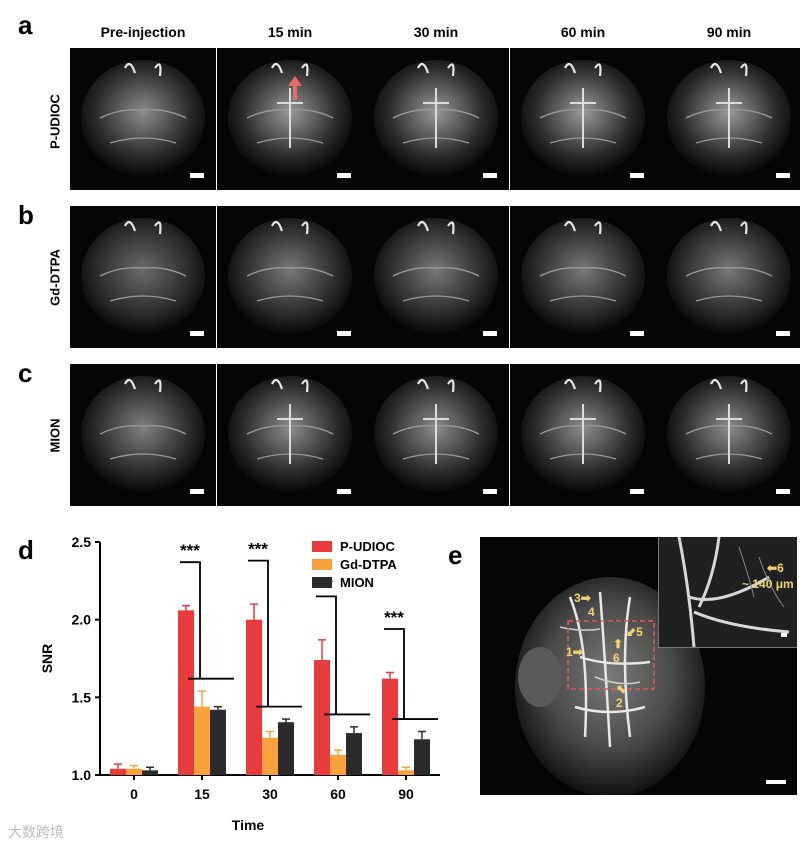 This screenshot has height=848, width=800. What do you see at coordinates (134, 794) in the screenshot?
I see `x-tick-label: 0` at bounding box center [134, 794].